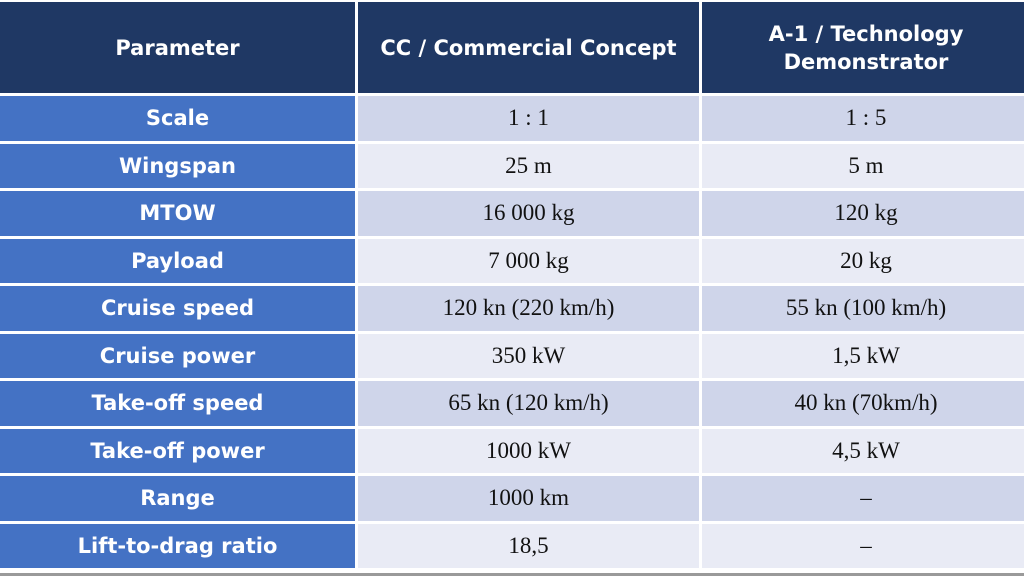  What do you see at coordinates (177, 498) in the screenshot?
I see `parameter-cell: Range` at bounding box center [177, 498].